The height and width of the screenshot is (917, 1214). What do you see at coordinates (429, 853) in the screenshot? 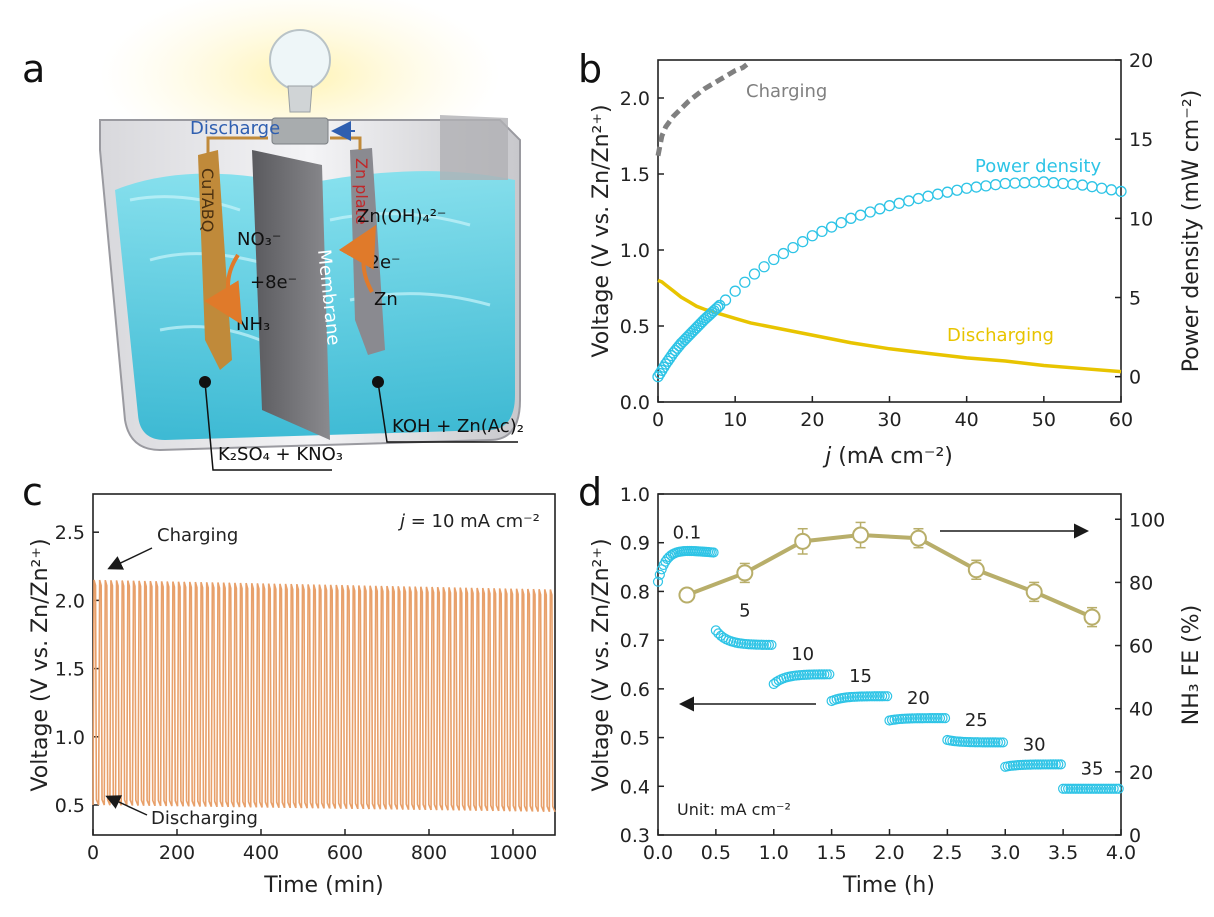
I see `x-tick-label: 800` at bounding box center [429, 853].